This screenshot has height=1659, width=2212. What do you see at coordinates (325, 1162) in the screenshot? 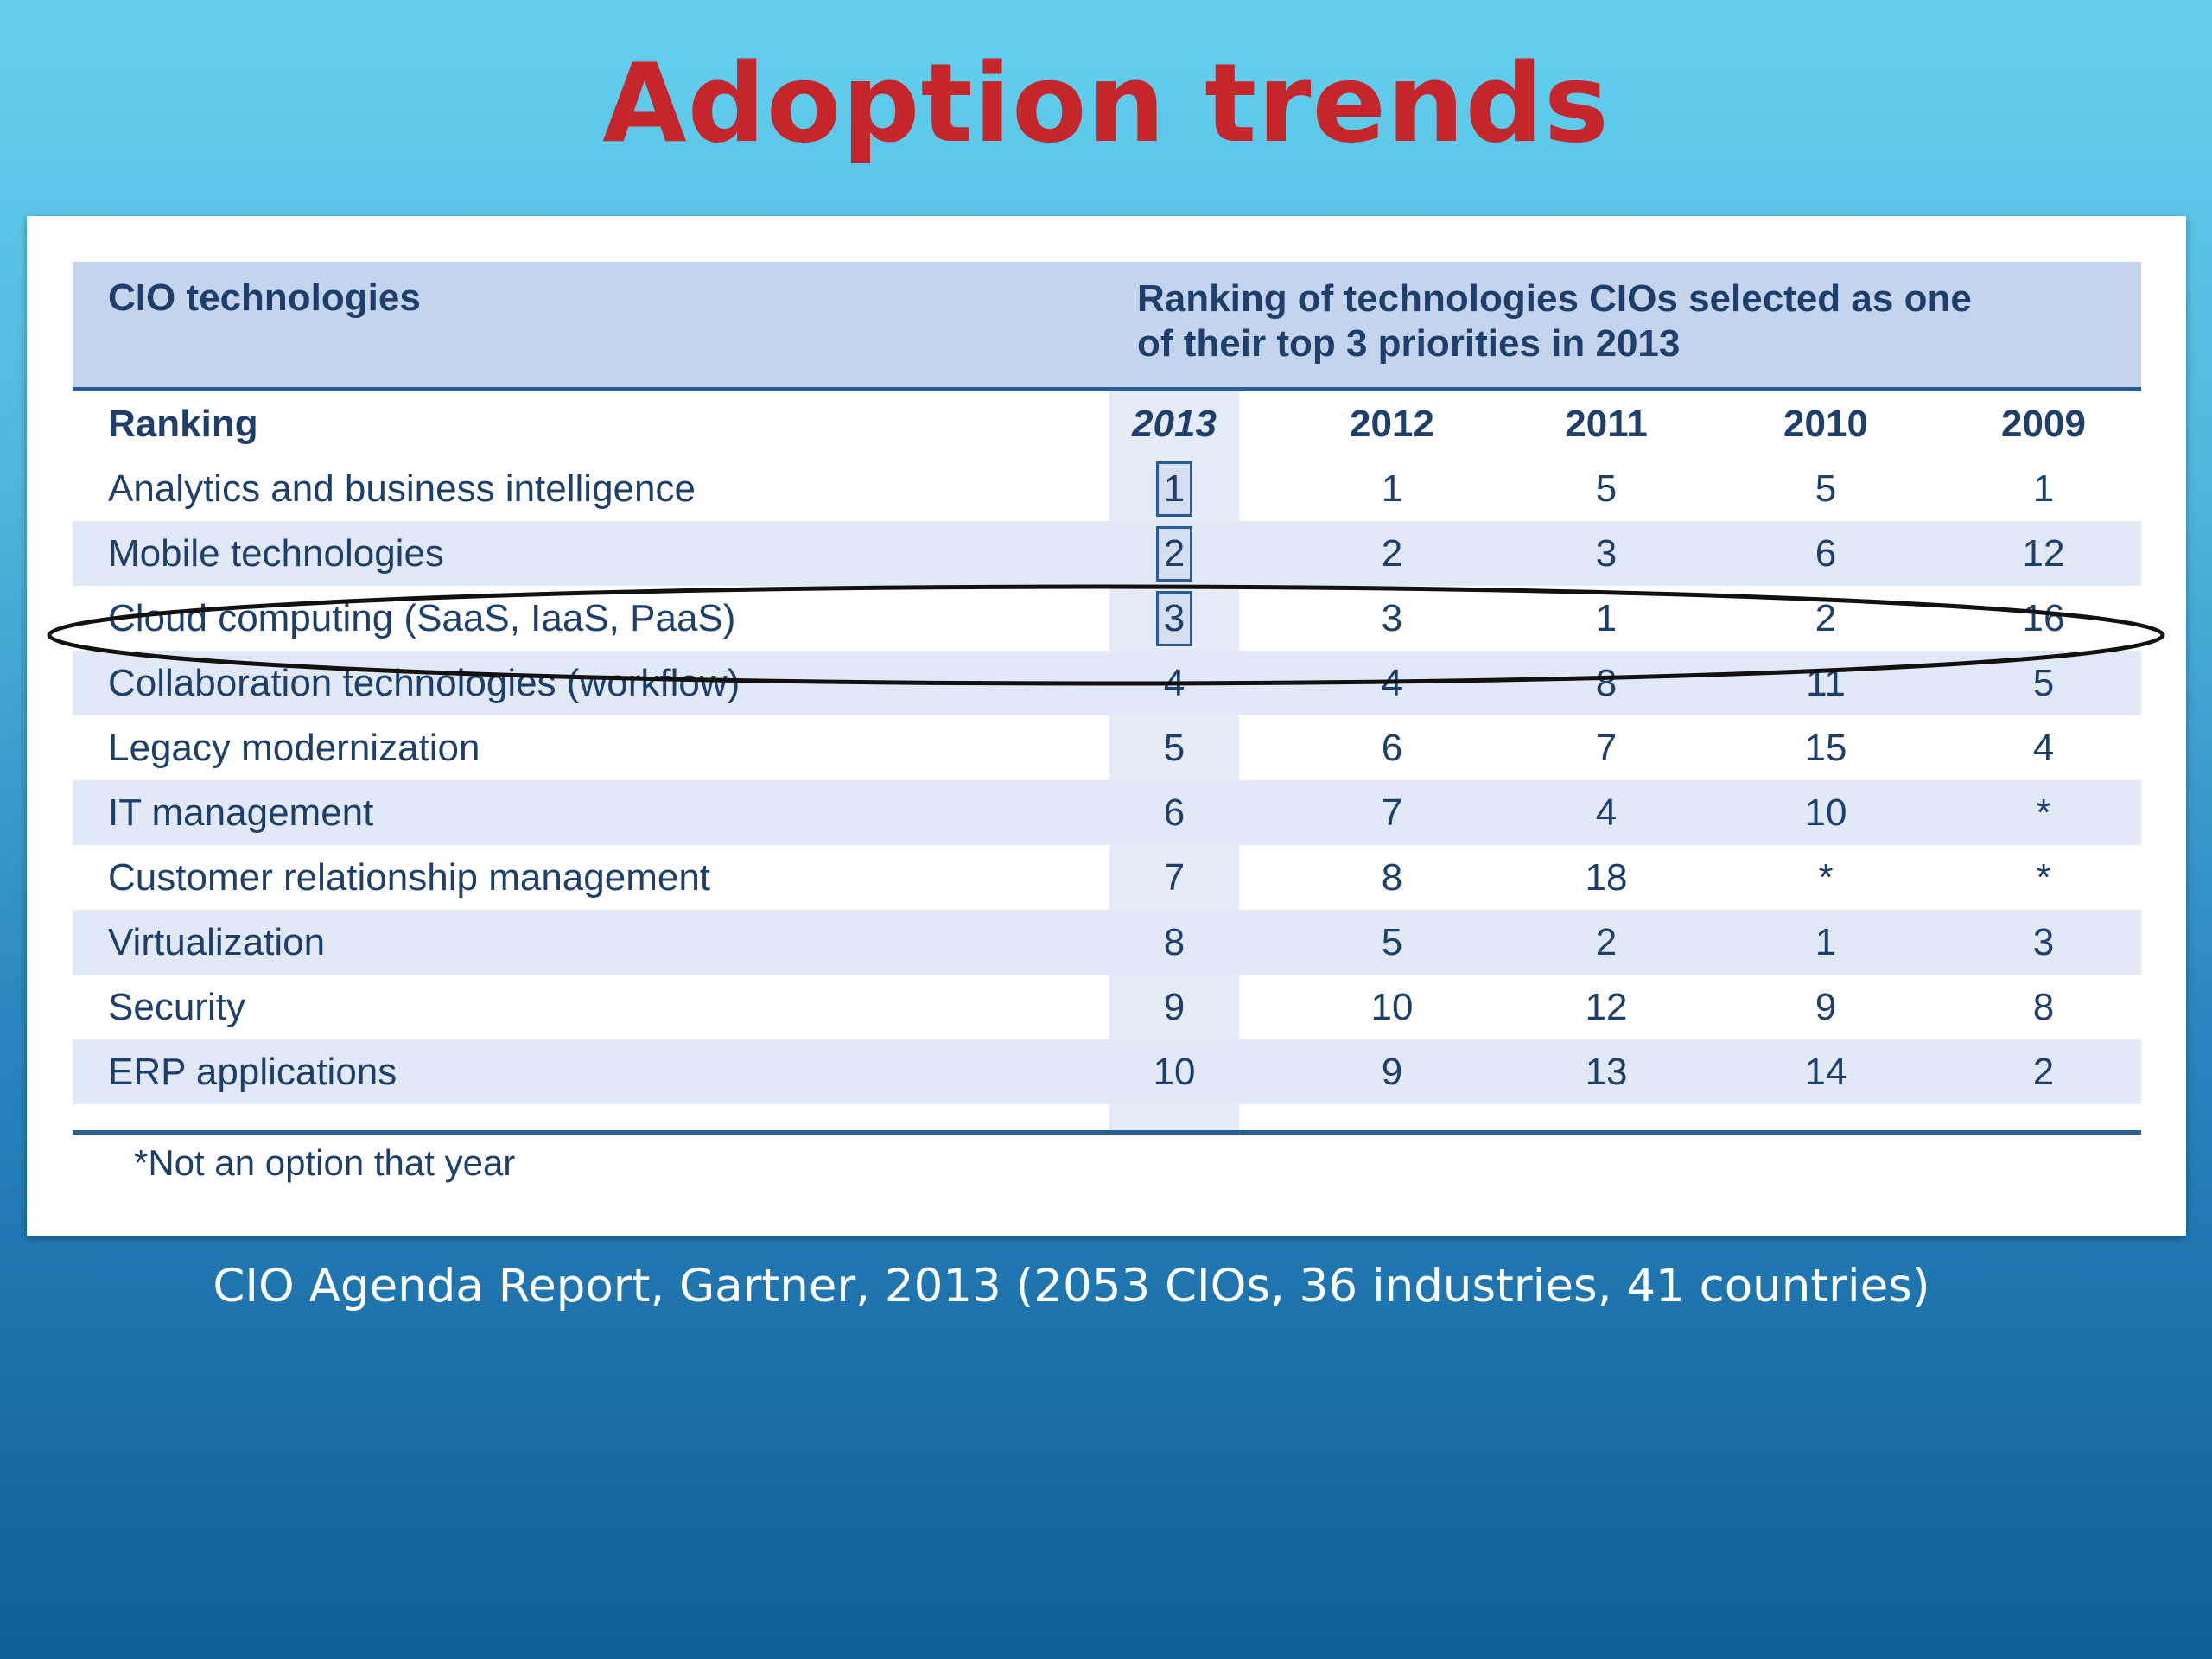
I see `table-footnote: *Not an option that year` at bounding box center [325, 1162].